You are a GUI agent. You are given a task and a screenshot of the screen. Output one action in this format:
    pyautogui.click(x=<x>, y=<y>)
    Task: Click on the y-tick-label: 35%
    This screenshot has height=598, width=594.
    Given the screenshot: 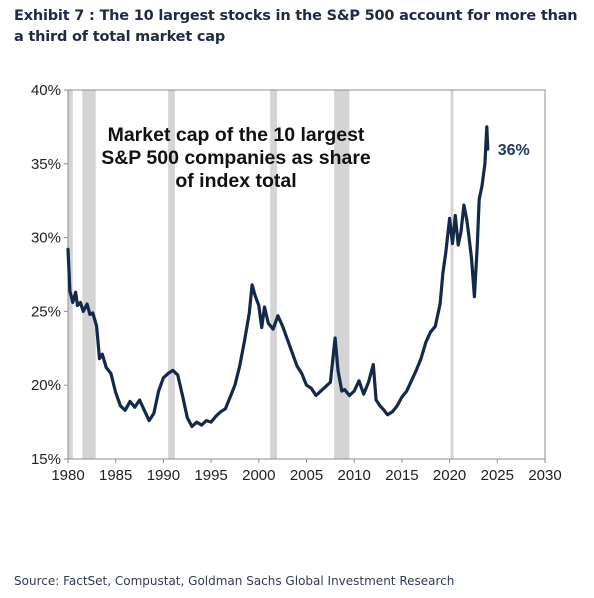 What is the action you would take?
    pyautogui.click(x=46, y=164)
    